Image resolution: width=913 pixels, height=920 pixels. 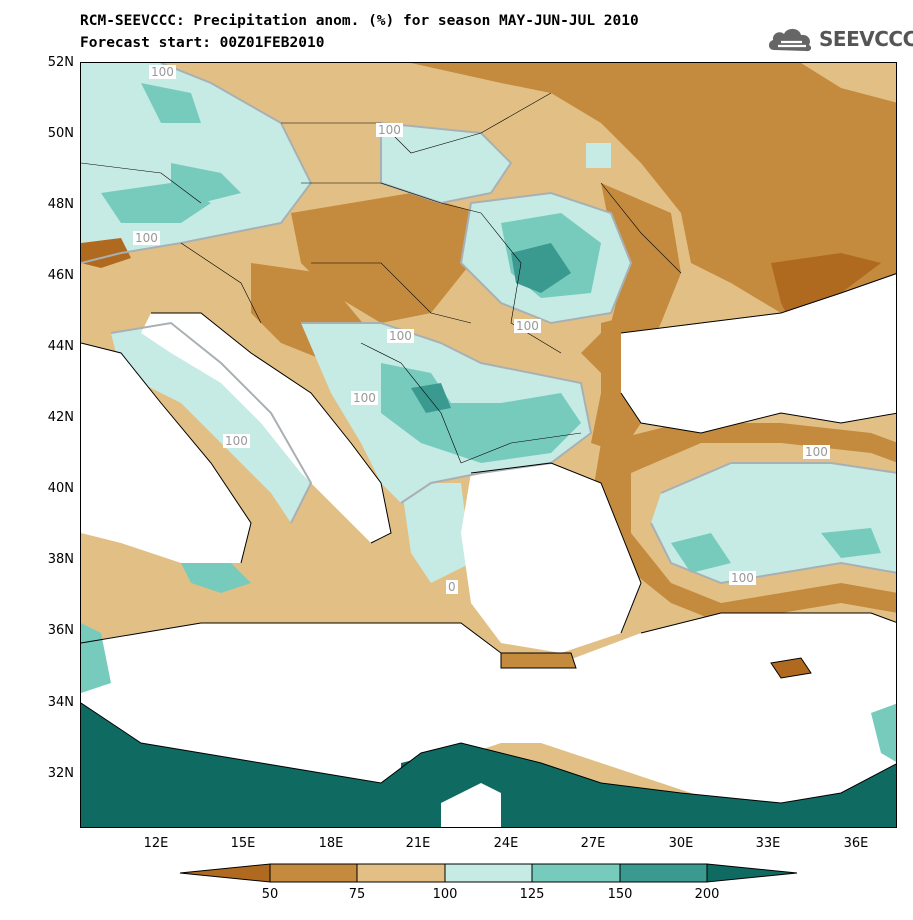 What do you see at coordinates (445, 894) in the screenshot?
I see `colorbar-label: 100` at bounding box center [445, 894].